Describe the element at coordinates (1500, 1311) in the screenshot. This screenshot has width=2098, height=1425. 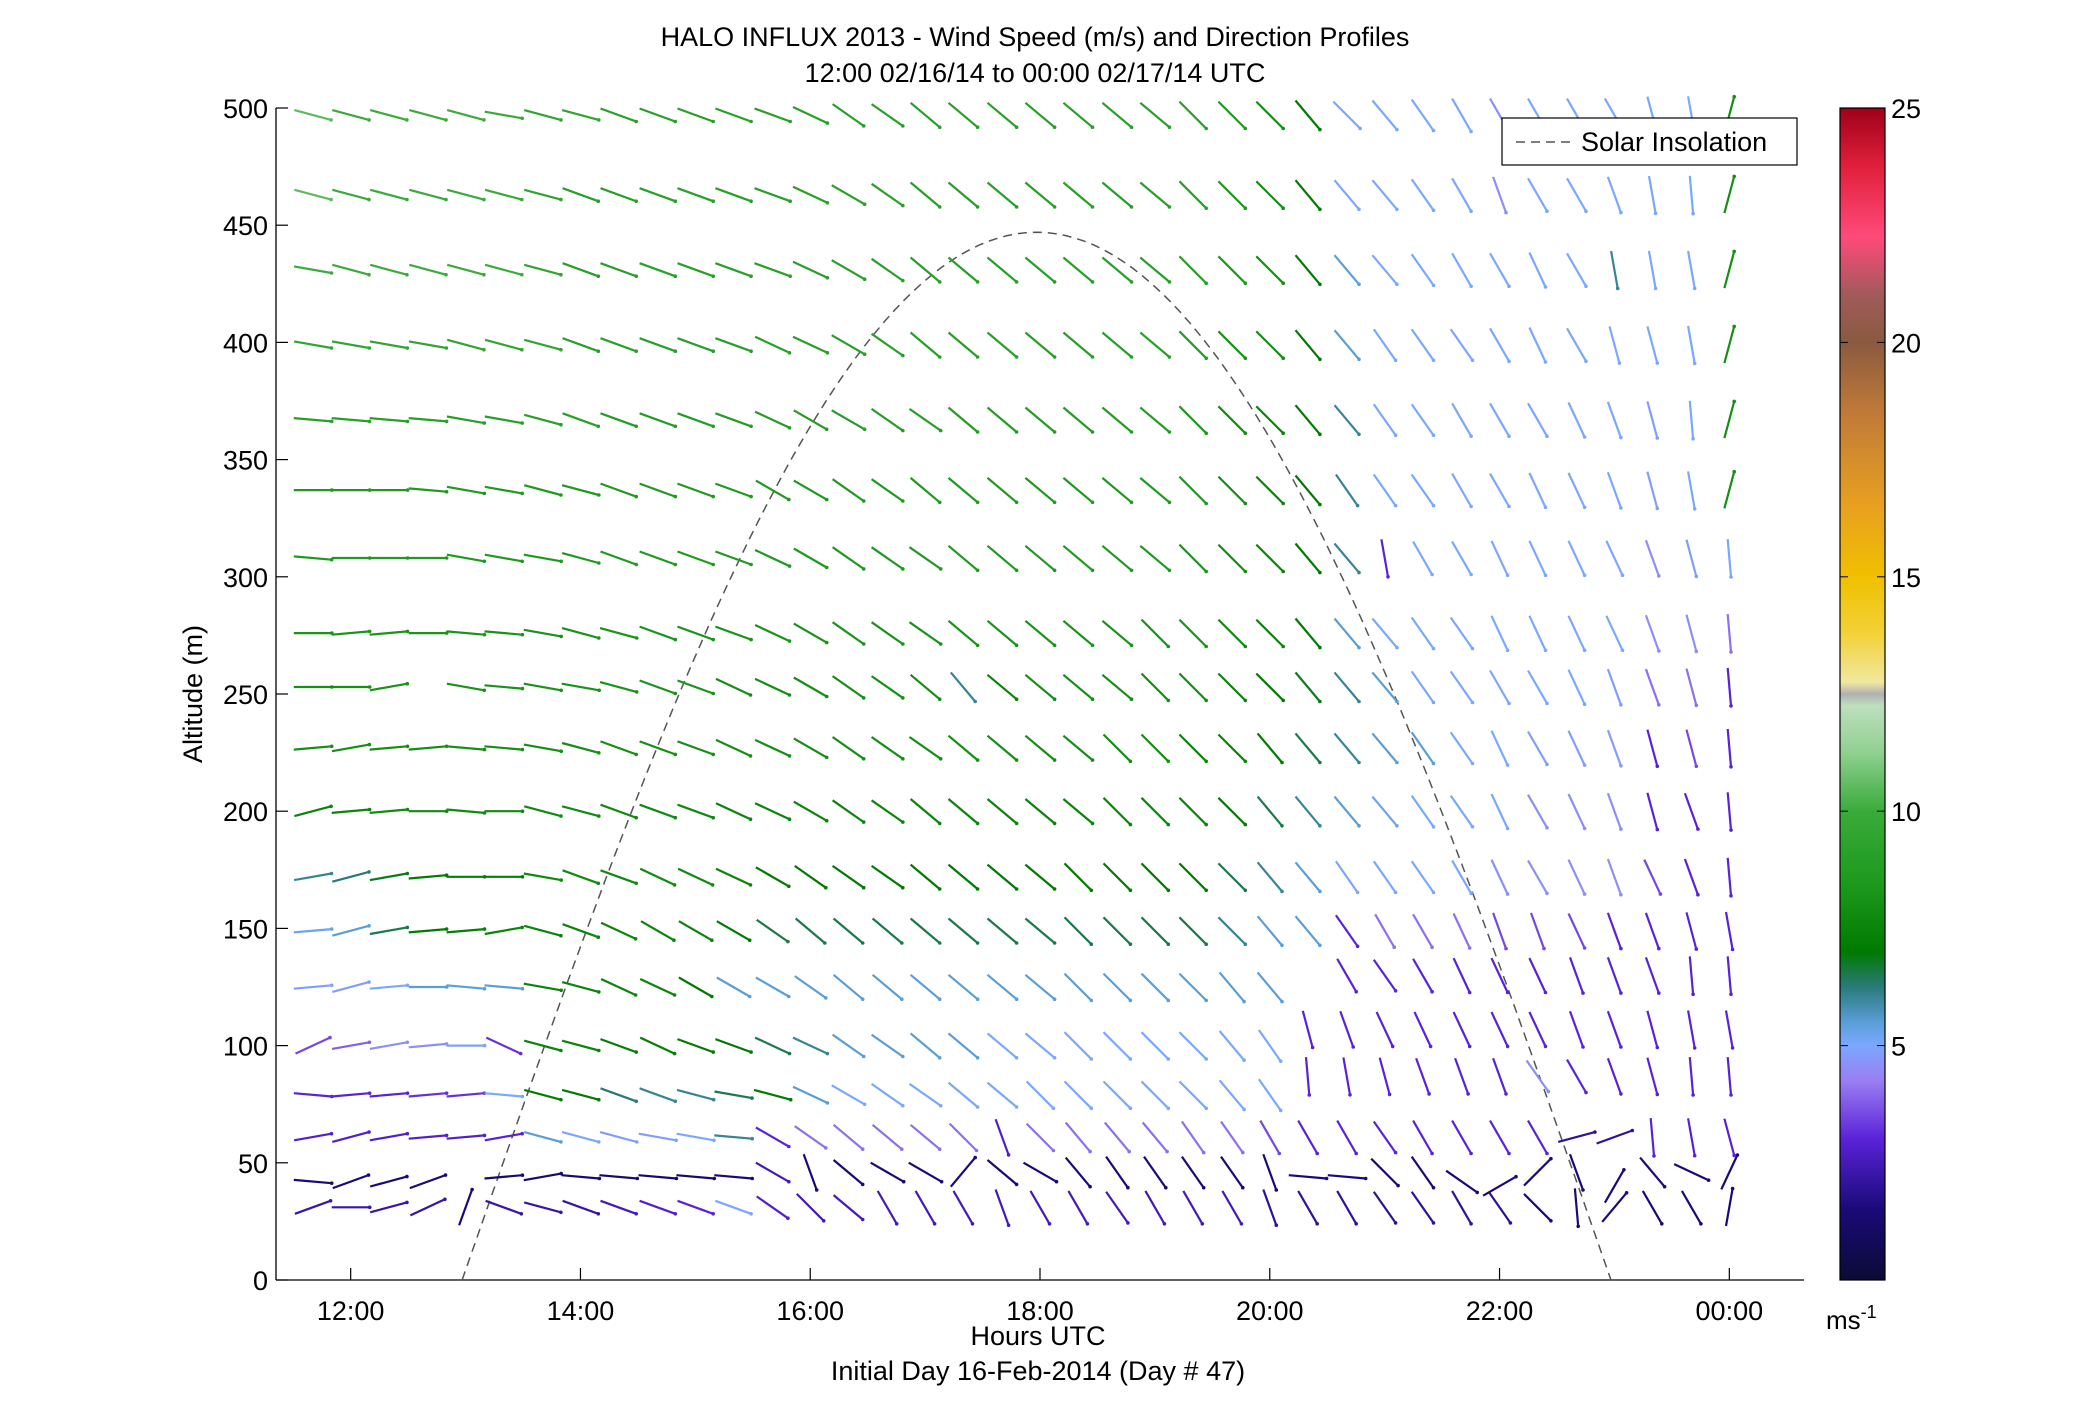
I see `x-tick-label: 22:00` at that location.